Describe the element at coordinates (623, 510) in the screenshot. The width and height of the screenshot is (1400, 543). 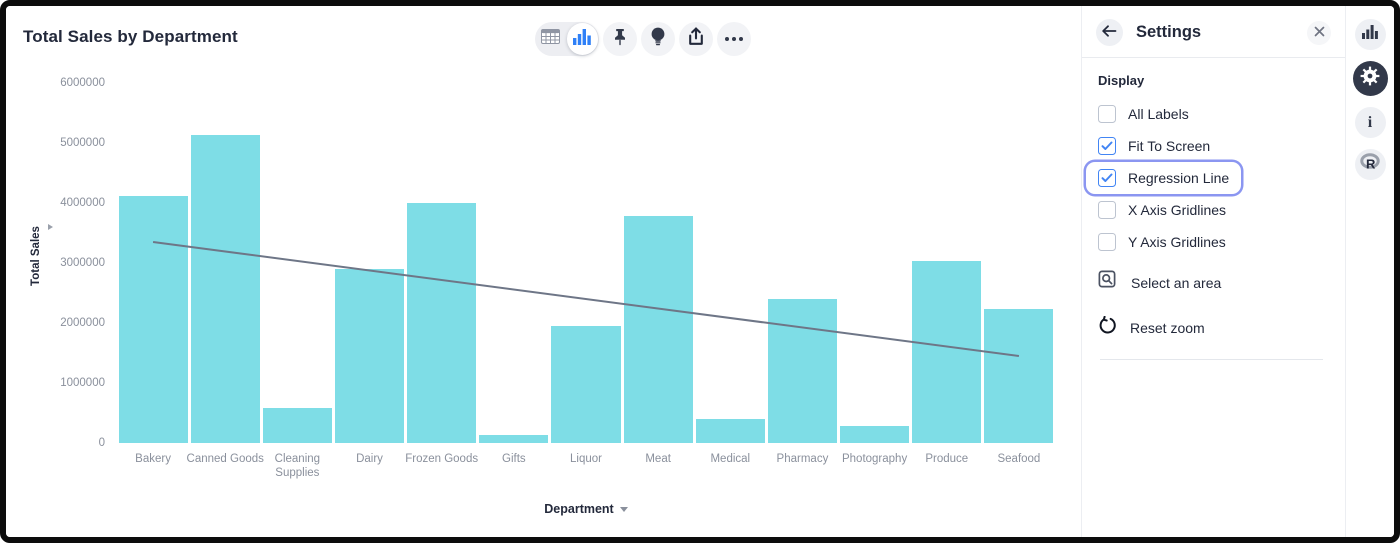
I see `chevron-down-icon` at that location.